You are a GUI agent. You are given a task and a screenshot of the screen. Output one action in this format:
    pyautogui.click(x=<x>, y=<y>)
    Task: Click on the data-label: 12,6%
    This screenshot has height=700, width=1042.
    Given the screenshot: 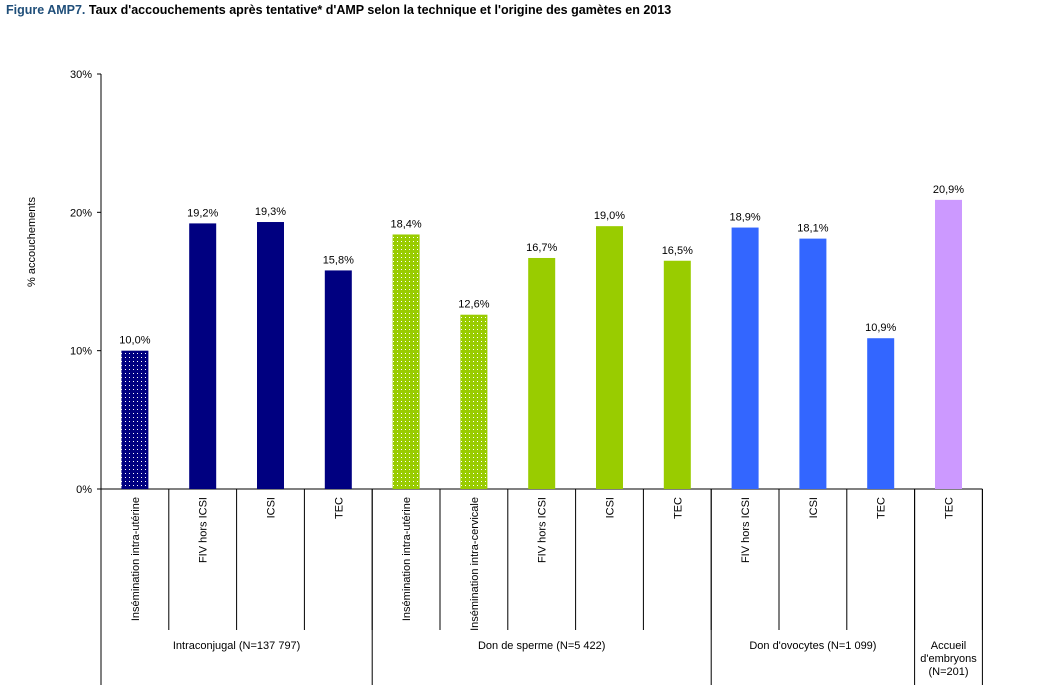 What is the action you would take?
    pyautogui.click(x=473, y=305)
    